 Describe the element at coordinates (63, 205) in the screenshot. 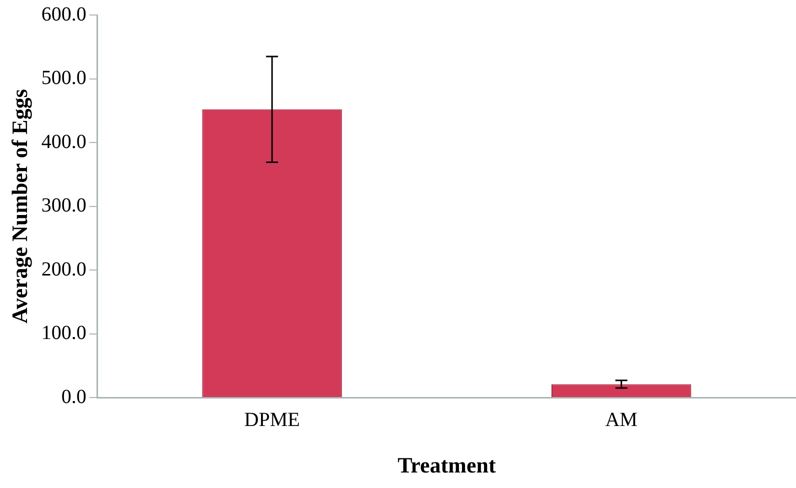

I see `y-tick-label: 300.0` at that location.